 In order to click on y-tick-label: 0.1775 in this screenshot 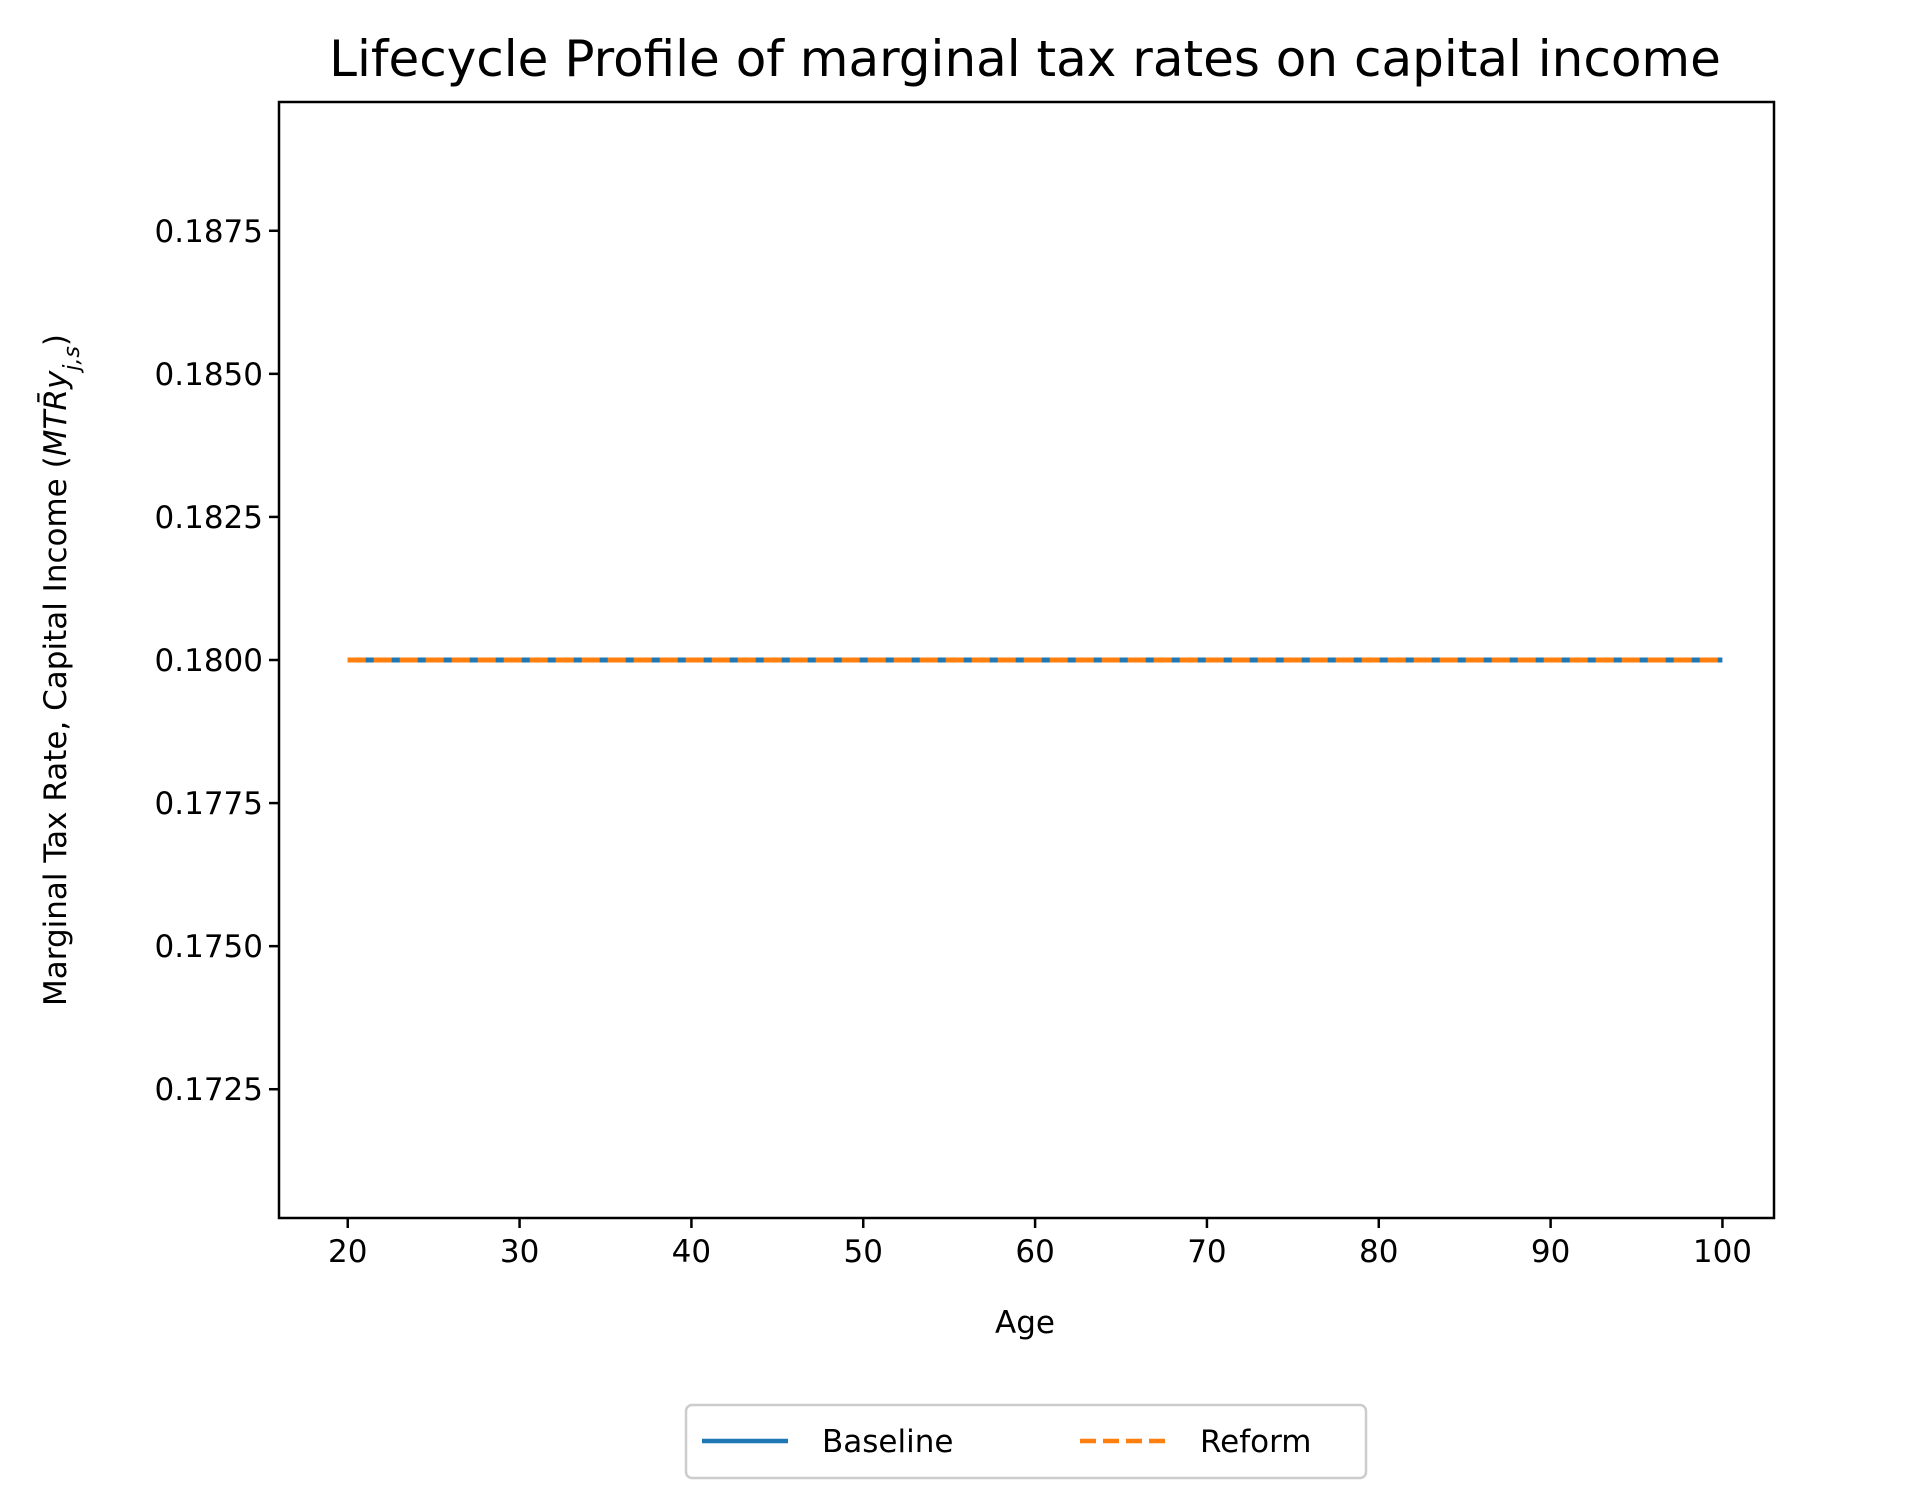, I will do `click(209, 804)`.